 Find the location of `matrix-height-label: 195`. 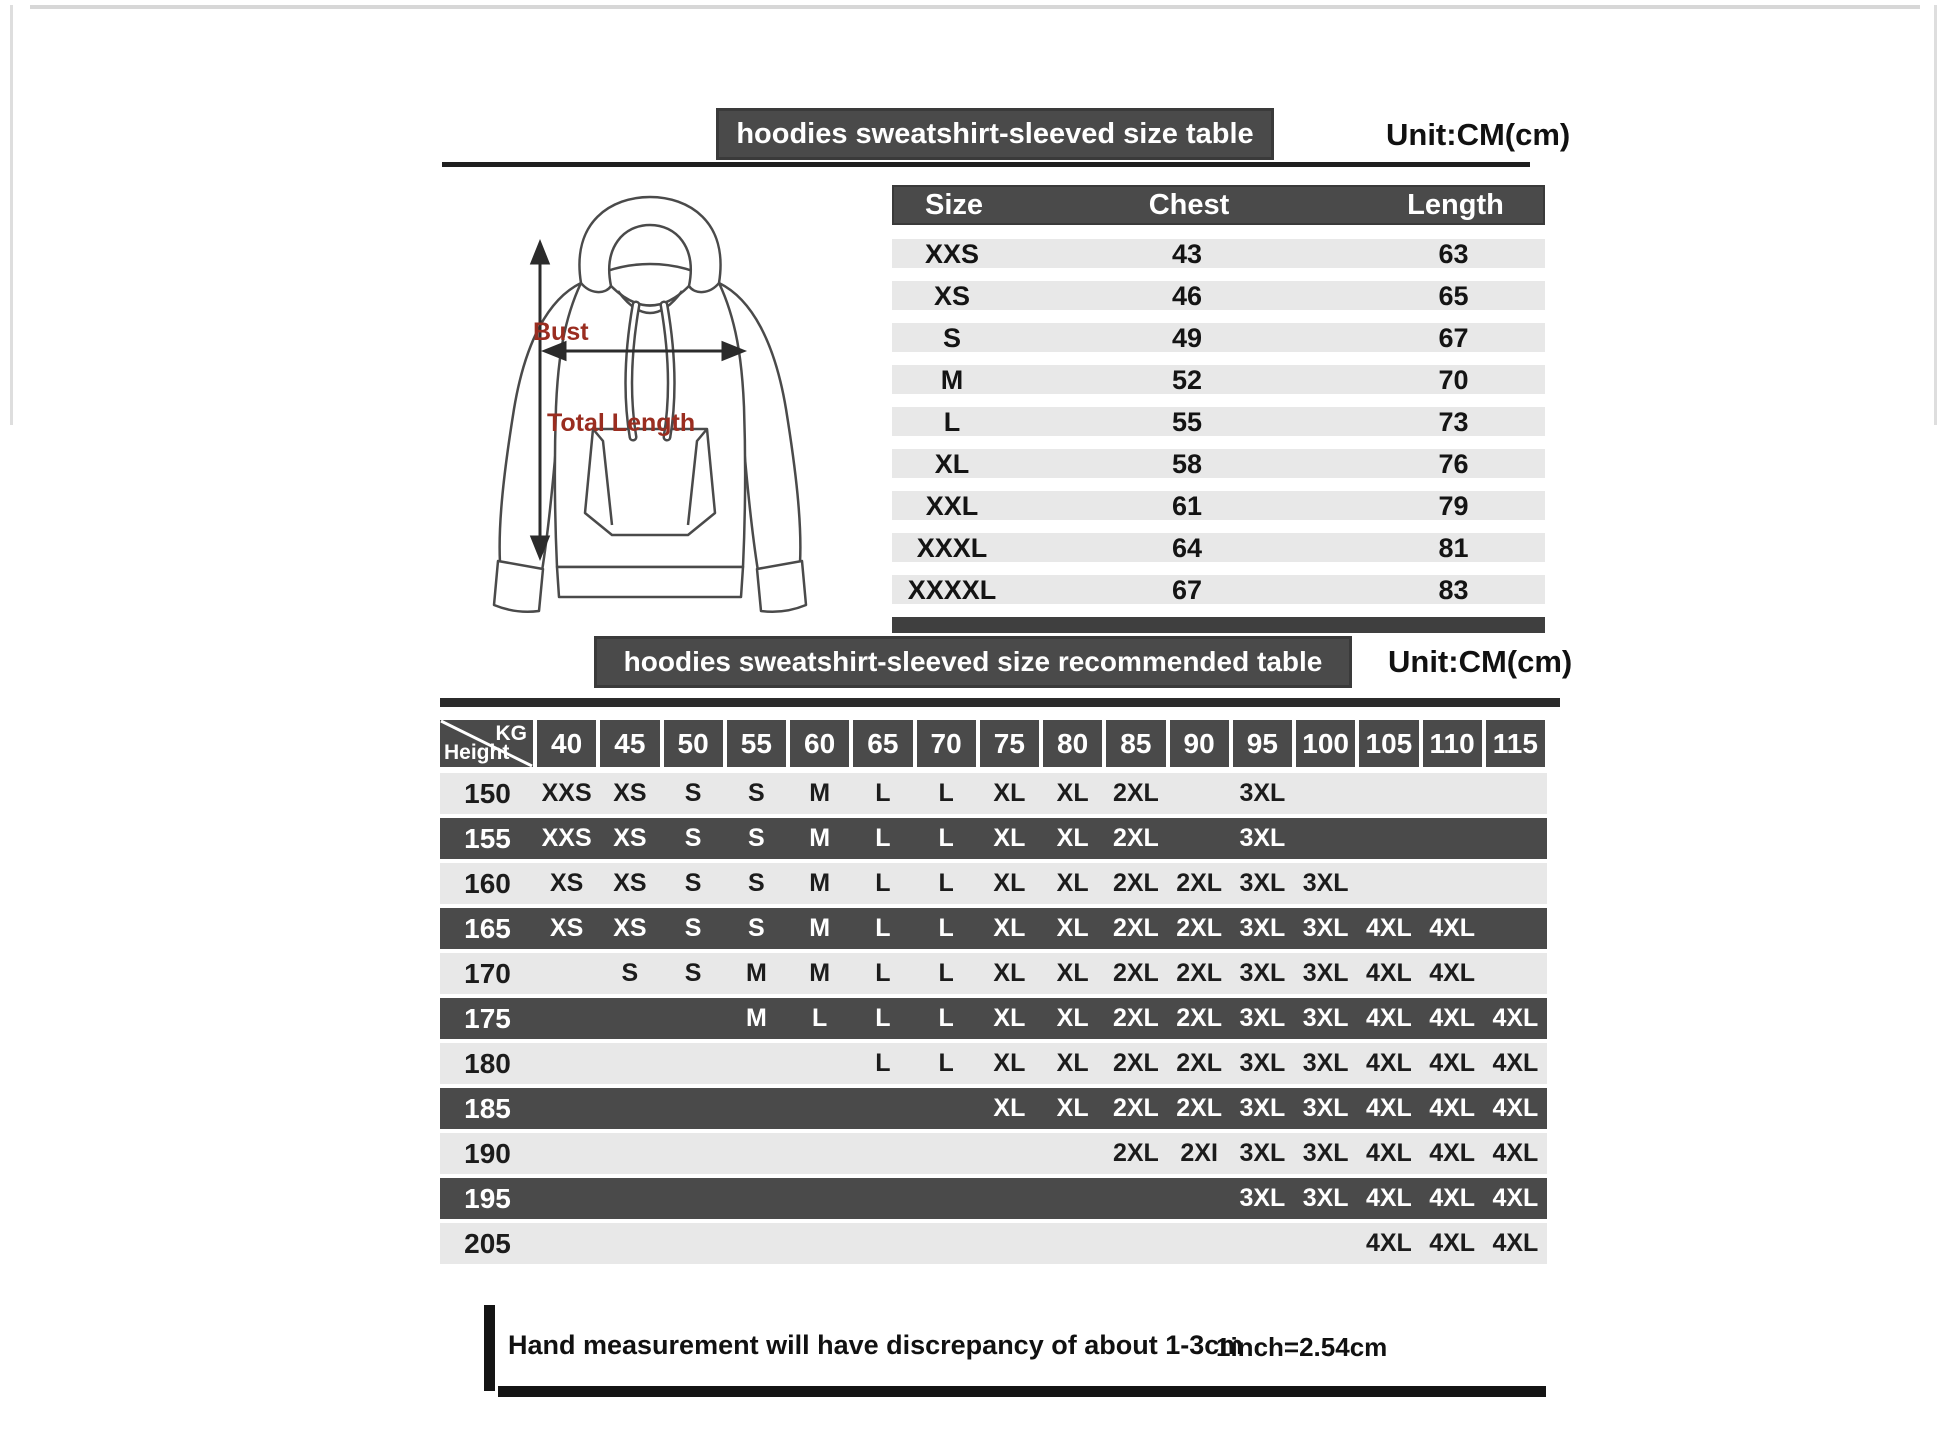

matrix-height-label: 195 is located at coordinates (487, 1198).